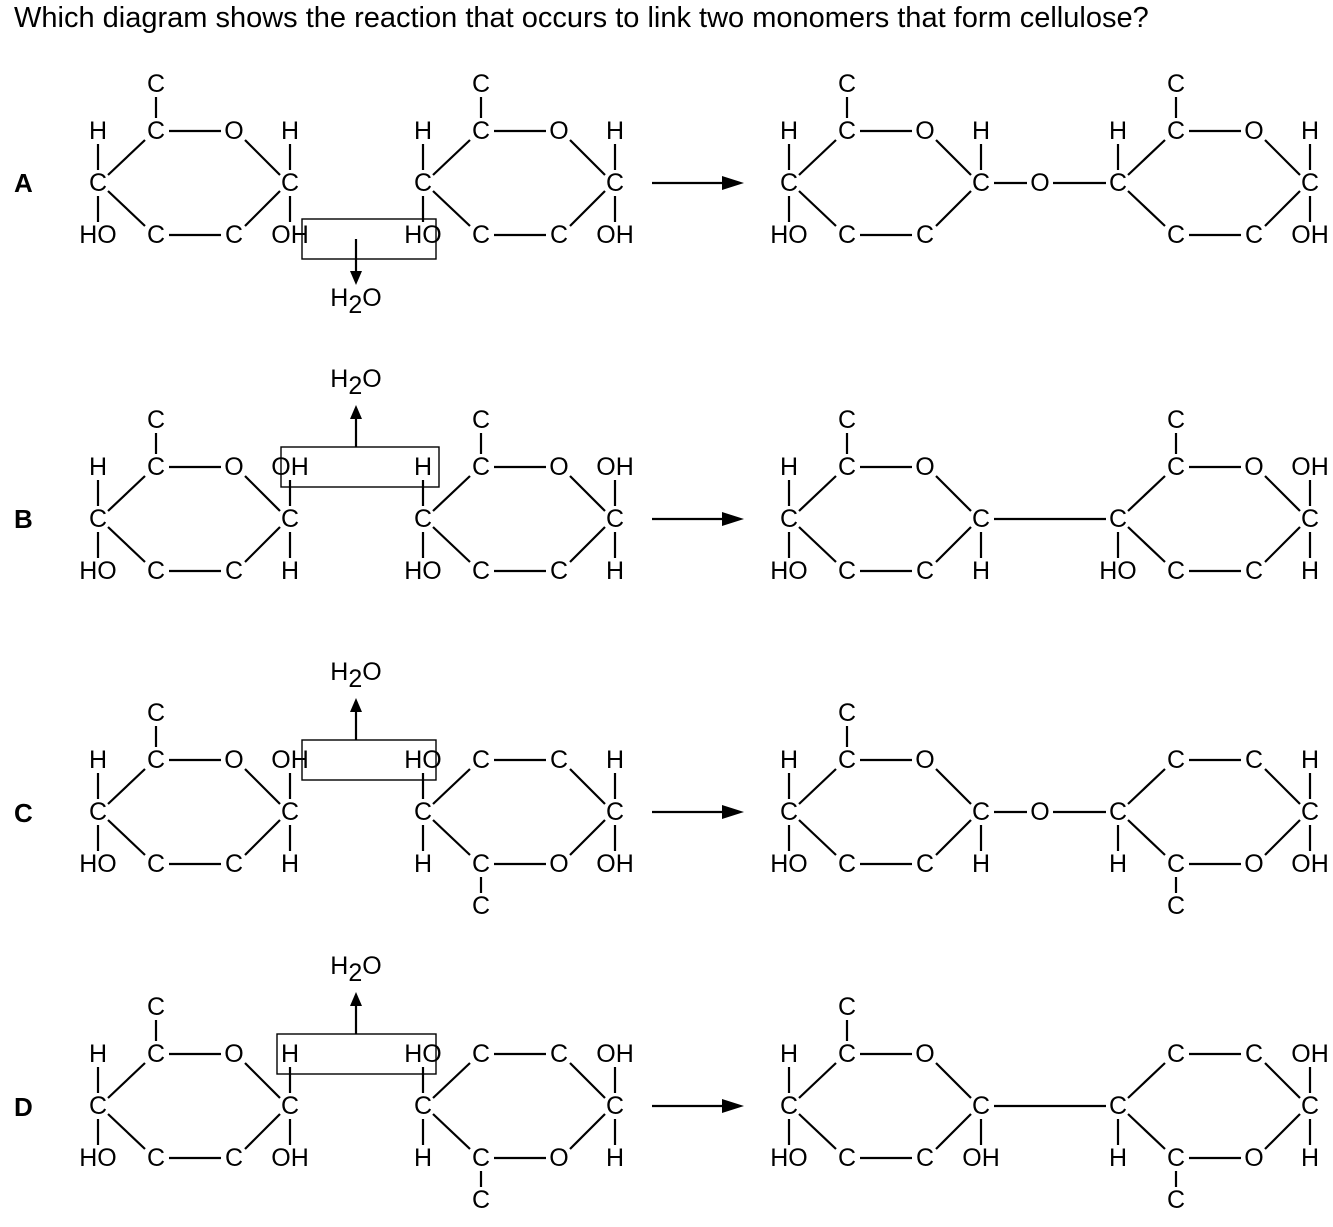  What do you see at coordinates (355, 969) in the screenshot?
I see `water-molecule: H2O` at bounding box center [355, 969].